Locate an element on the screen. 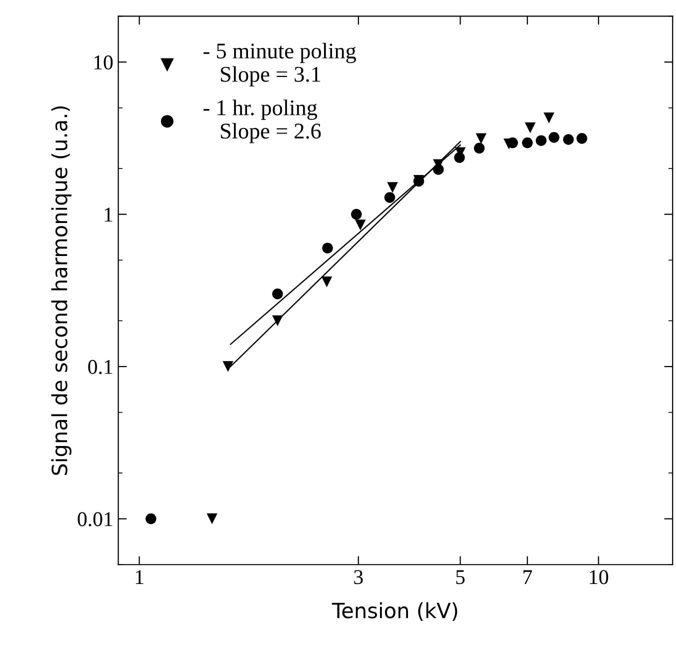  y-tick-label: 1 is located at coordinates (108, 215).